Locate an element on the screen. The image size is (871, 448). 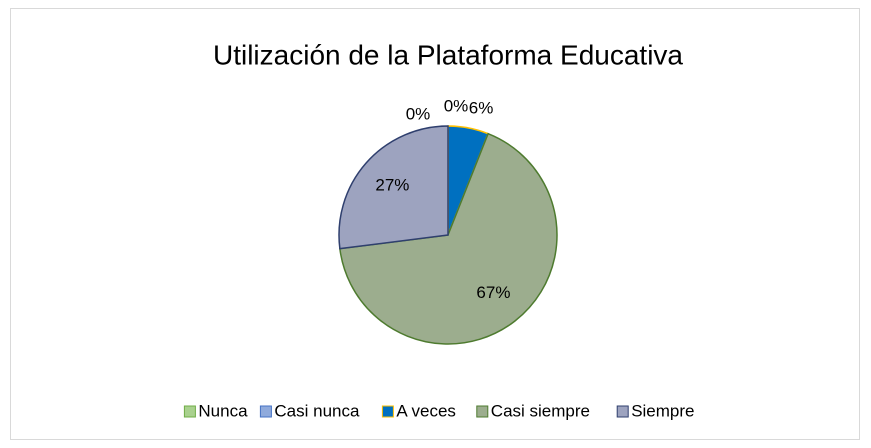
data-label: 67% is located at coordinates (493, 292).